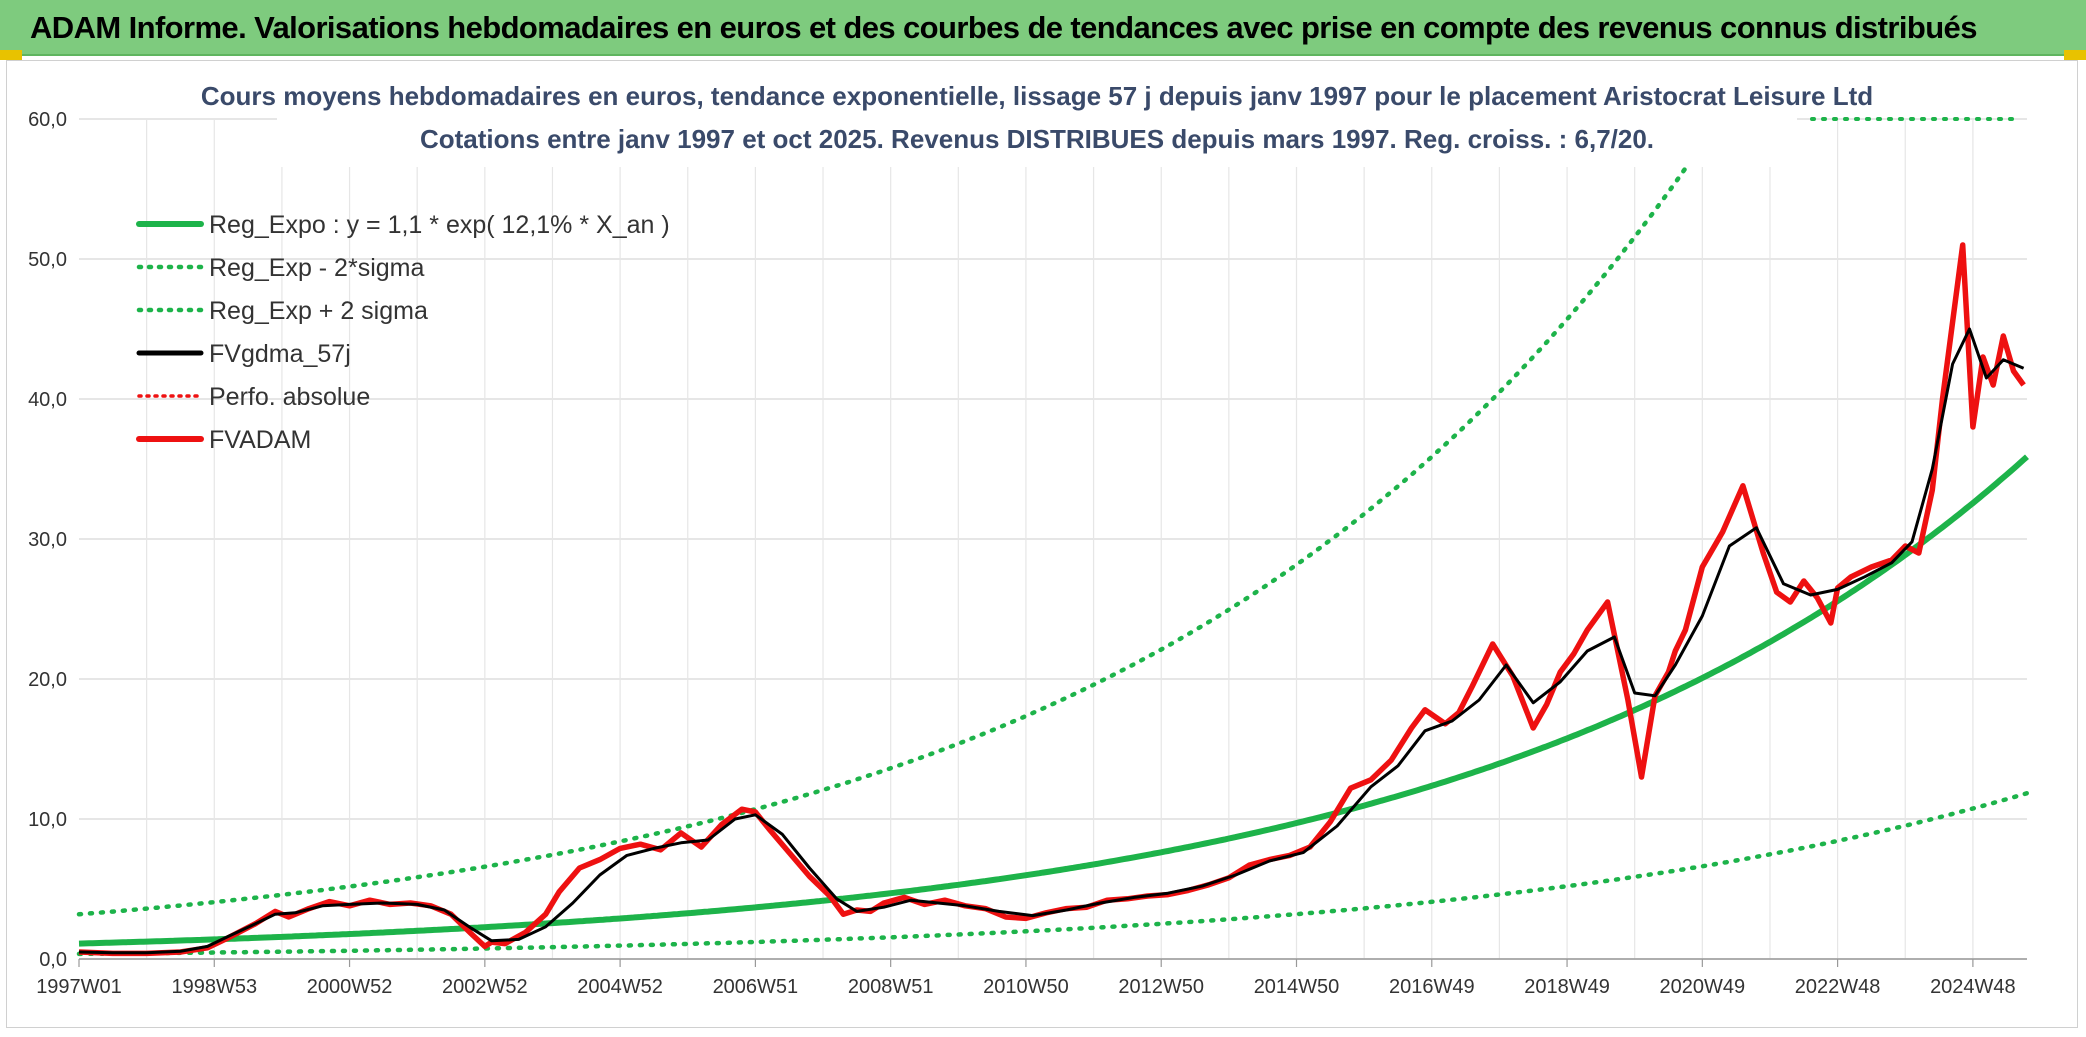 The height and width of the screenshot is (1037, 2086). Describe the element at coordinates (260, 440) in the screenshot. I see `legend-label-fvadam: FVADAM` at that location.